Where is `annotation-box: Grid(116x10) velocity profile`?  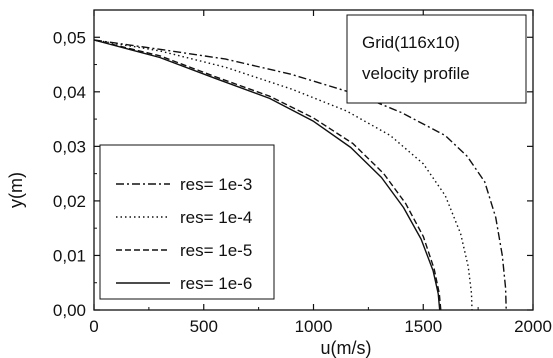 annotation-box: Grid(116x10) velocity profile is located at coordinates (436, 59).